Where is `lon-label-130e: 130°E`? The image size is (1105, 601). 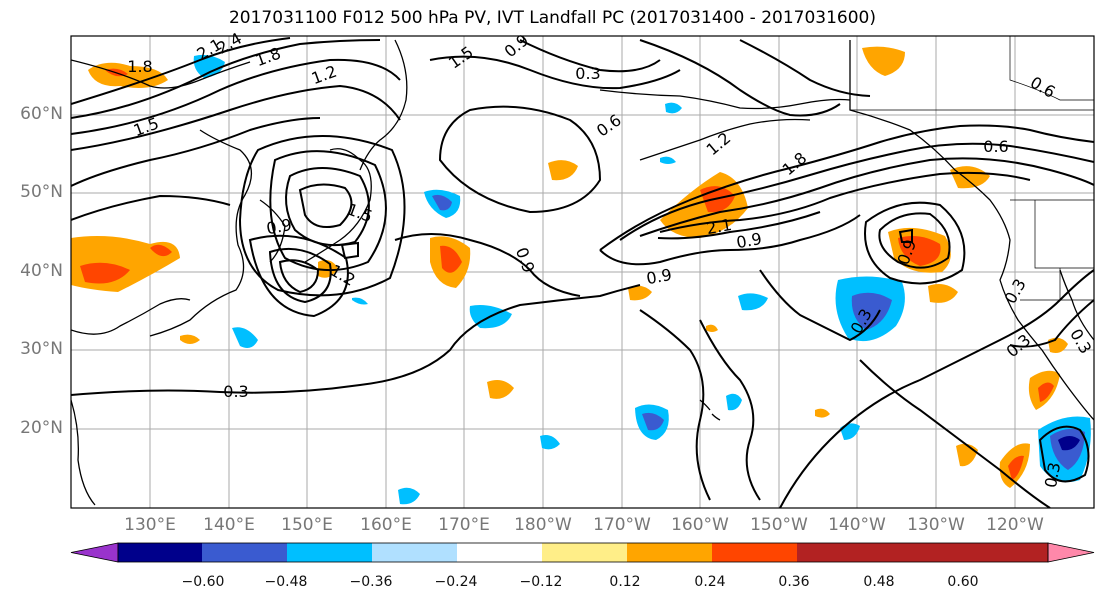 lon-label-130e: 130°E is located at coordinates (150, 525).